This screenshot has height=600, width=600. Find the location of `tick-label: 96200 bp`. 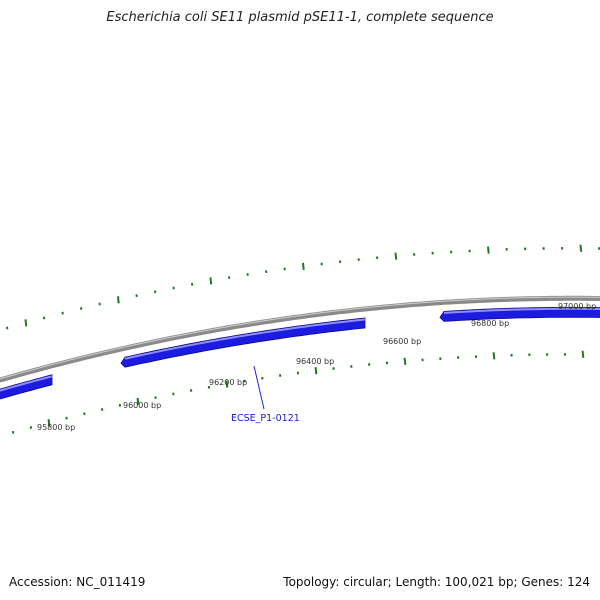

tick-label: 96200 bp is located at coordinates (228, 382).